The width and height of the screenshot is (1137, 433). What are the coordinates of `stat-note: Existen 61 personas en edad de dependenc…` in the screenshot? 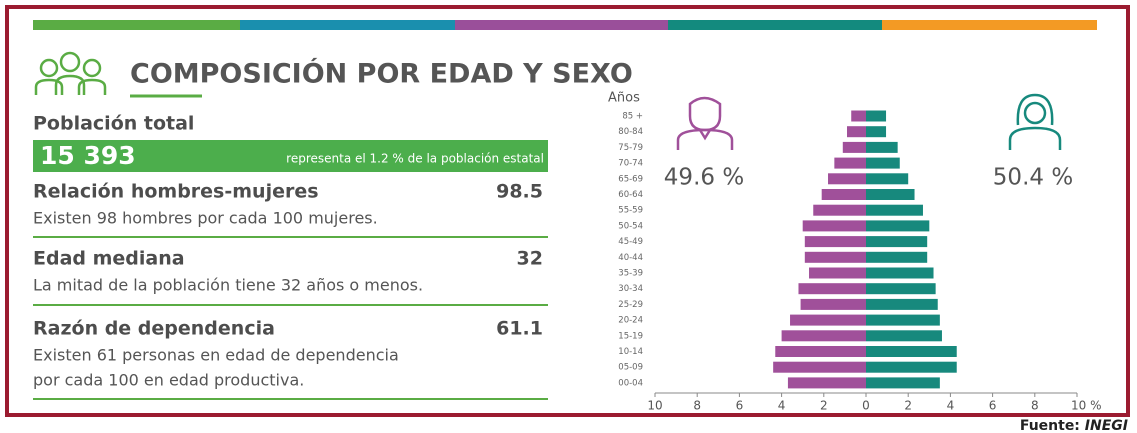 It's located at (216, 355).